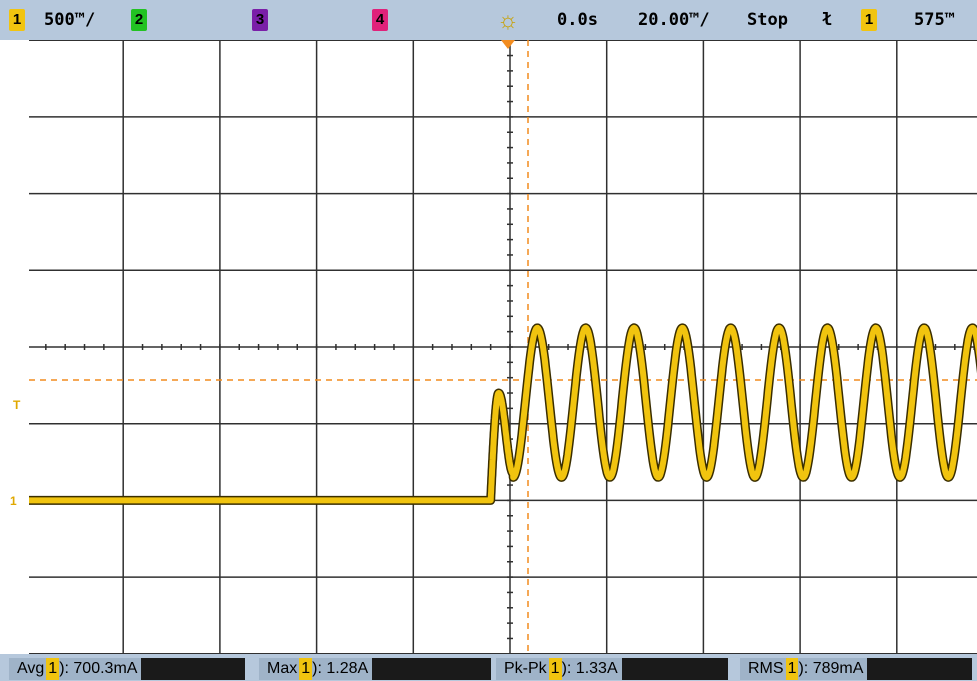  What do you see at coordinates (375, 669) in the screenshot?
I see `measurement-max: Max 1): 1.28A` at bounding box center [375, 669].